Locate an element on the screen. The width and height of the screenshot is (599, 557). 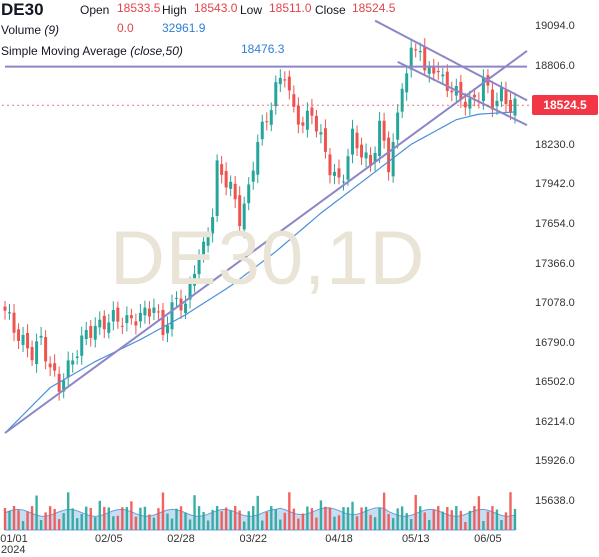
y-tick-label: 18806.0 is located at coordinates (555, 65).